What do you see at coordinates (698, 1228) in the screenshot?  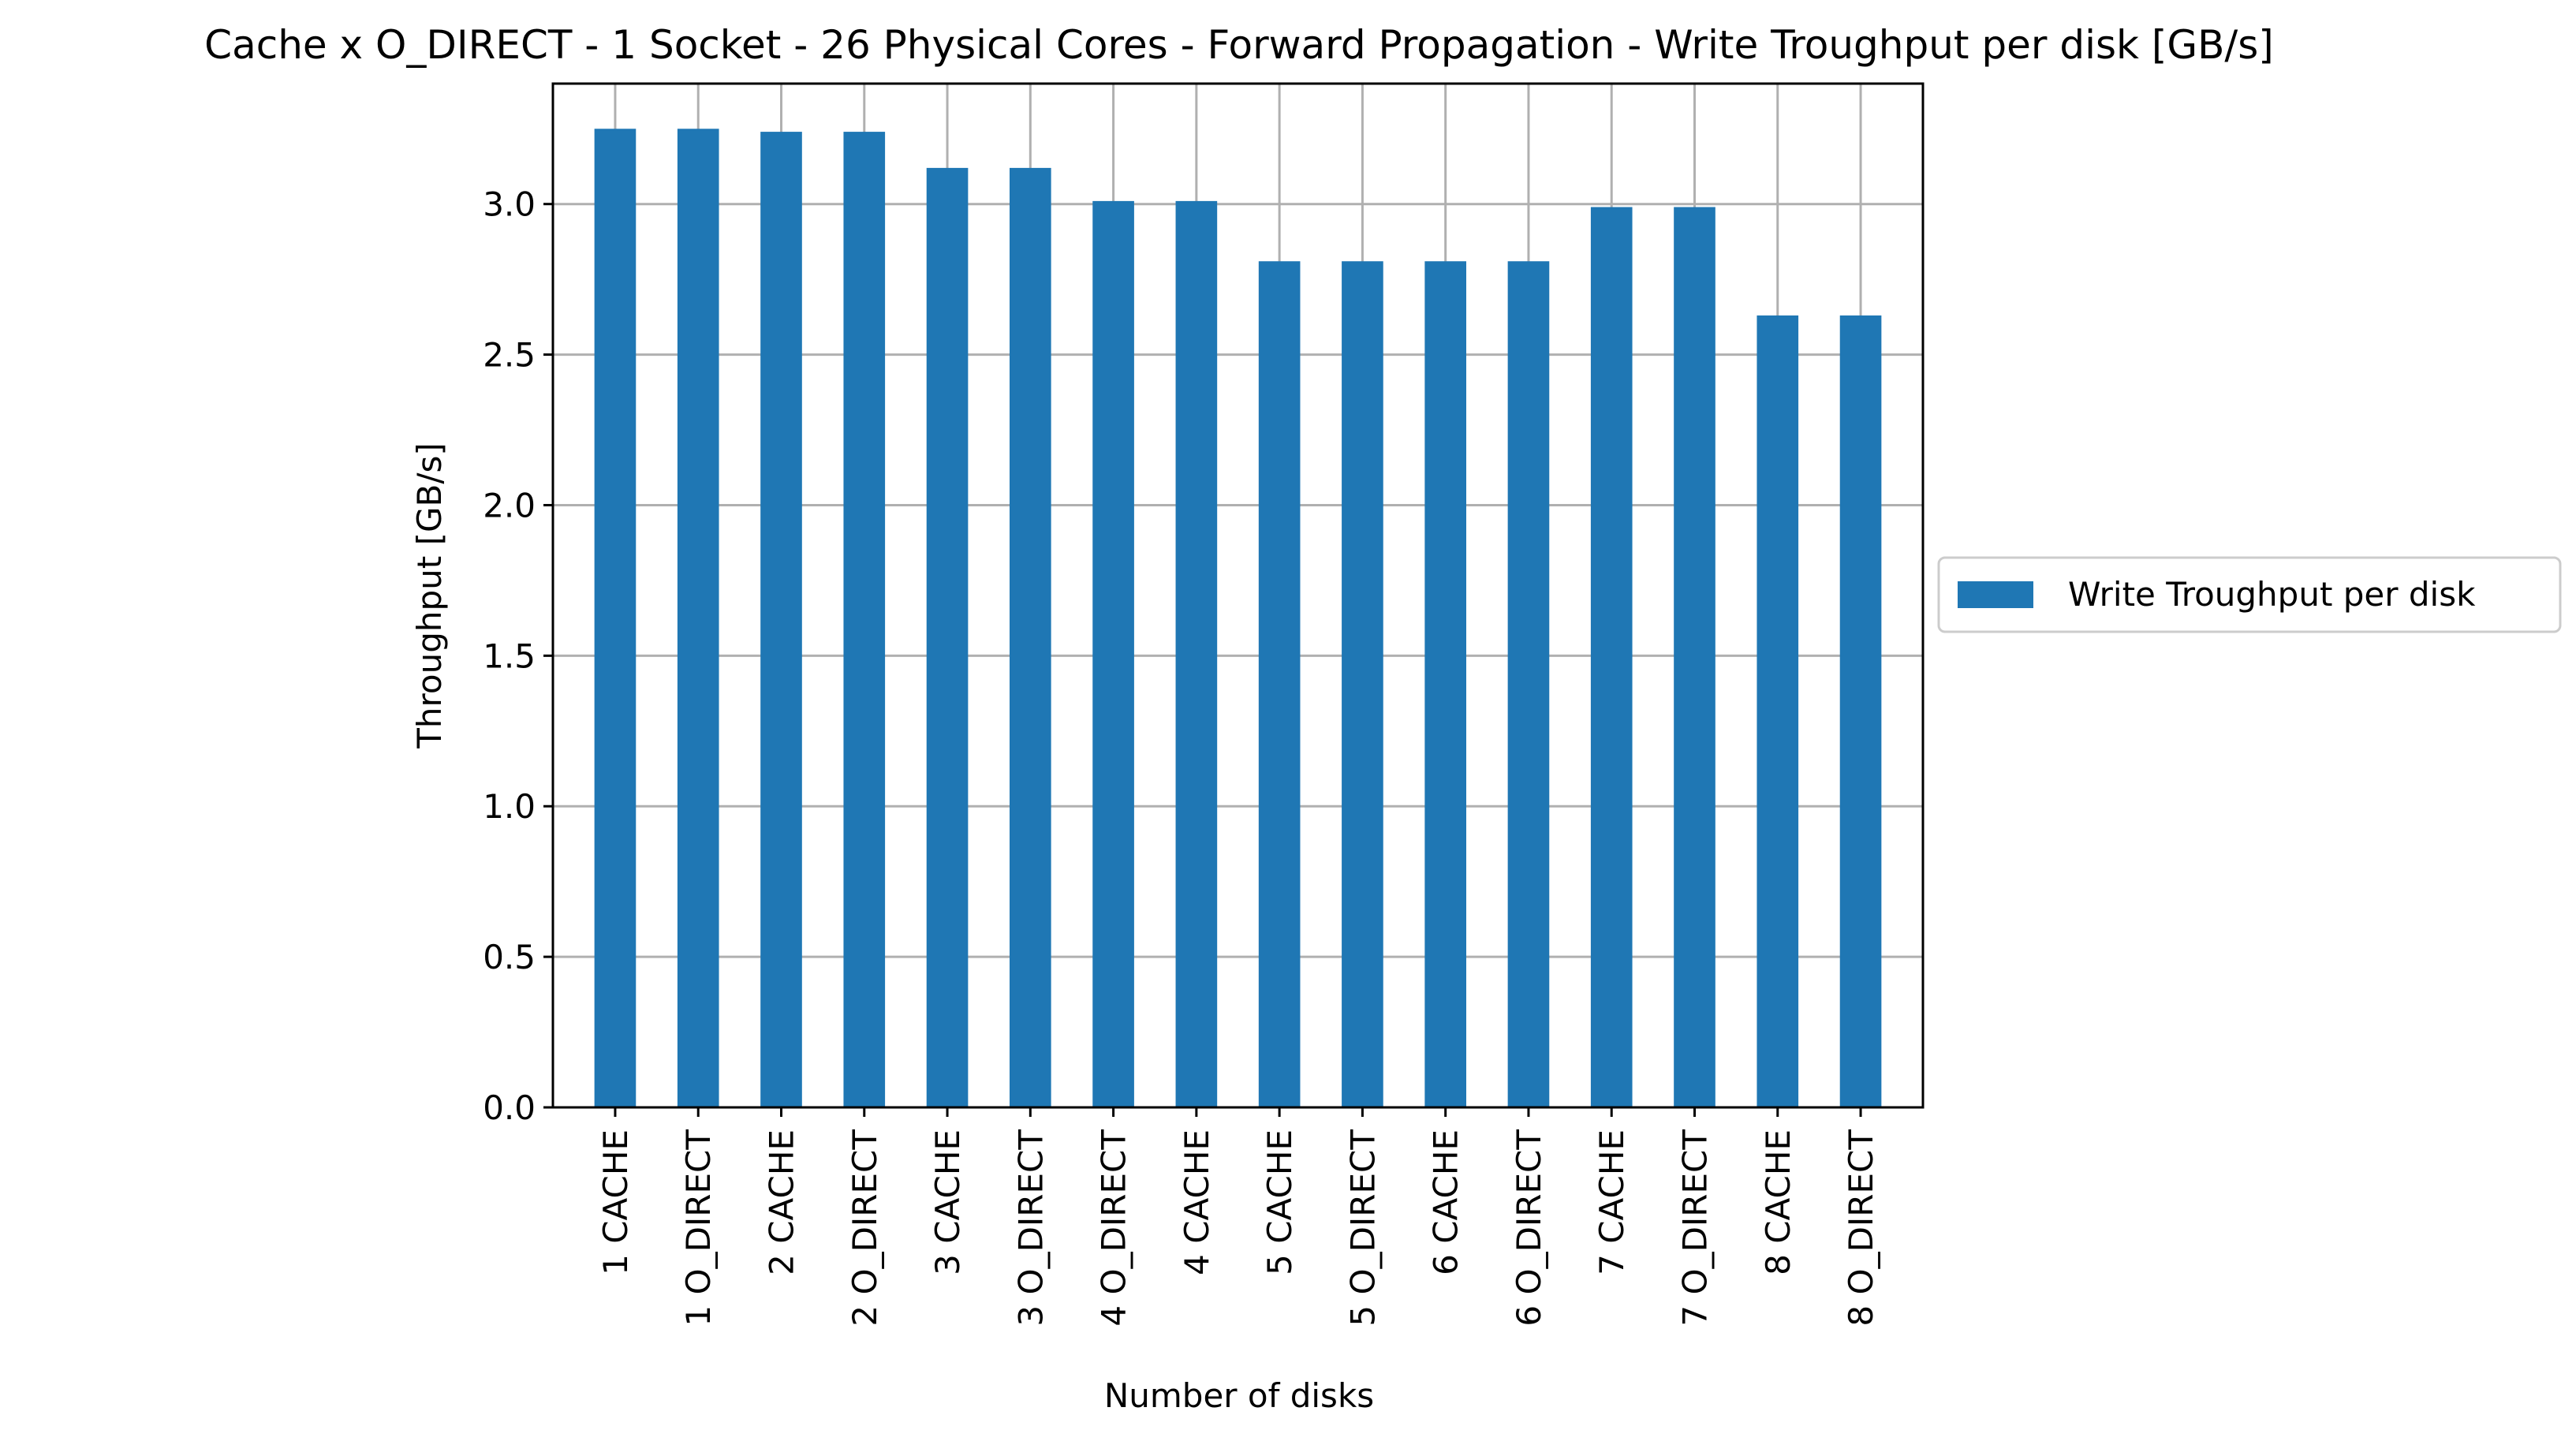 I see `x-tick-label: 1 O_DIRECT` at bounding box center [698, 1228].